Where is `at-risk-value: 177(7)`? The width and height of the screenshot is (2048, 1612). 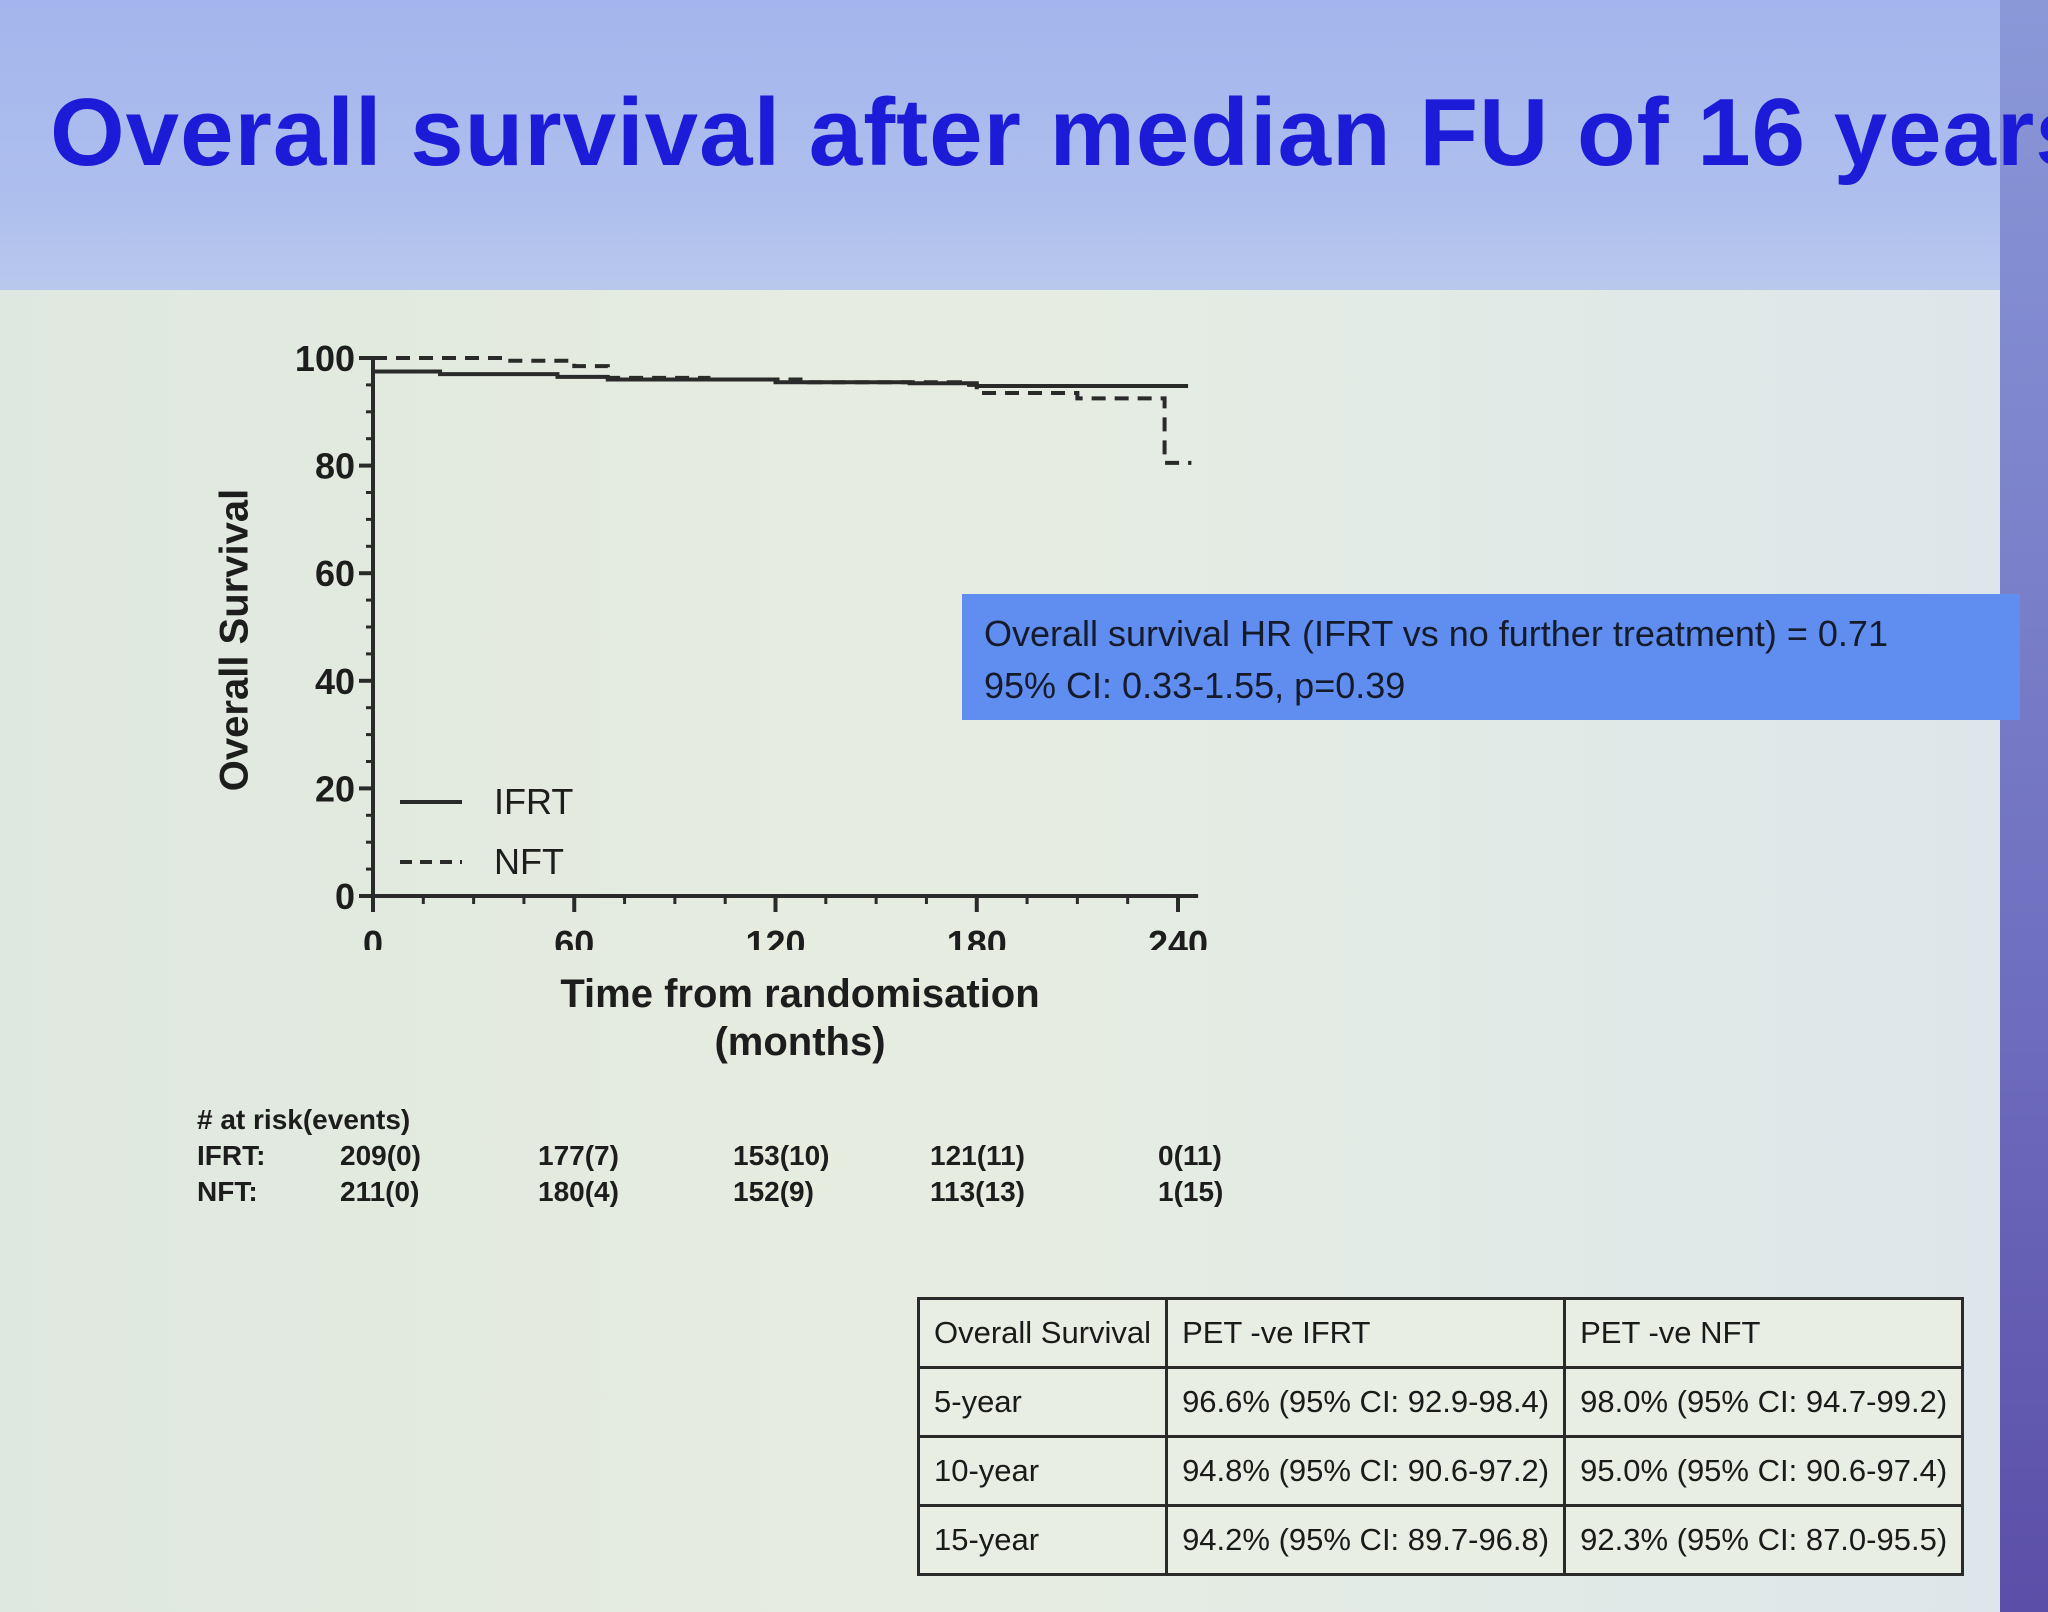 at-risk-value: 177(7) is located at coordinates (578, 1155).